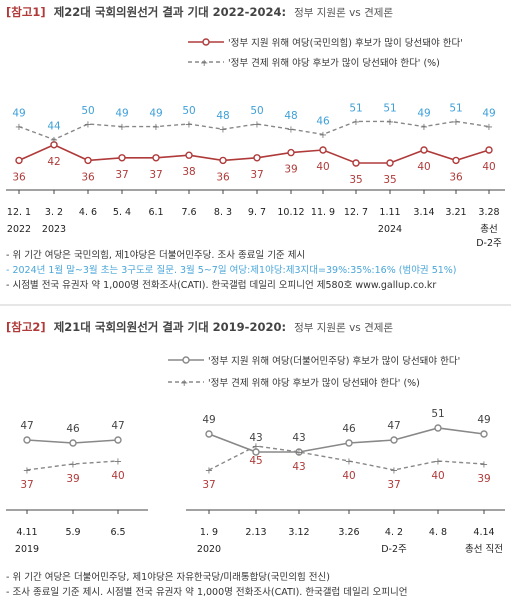  Describe the element at coordinates (255, 461) in the screenshot. I see `chart-2-series-2-data-label: 45` at that location.